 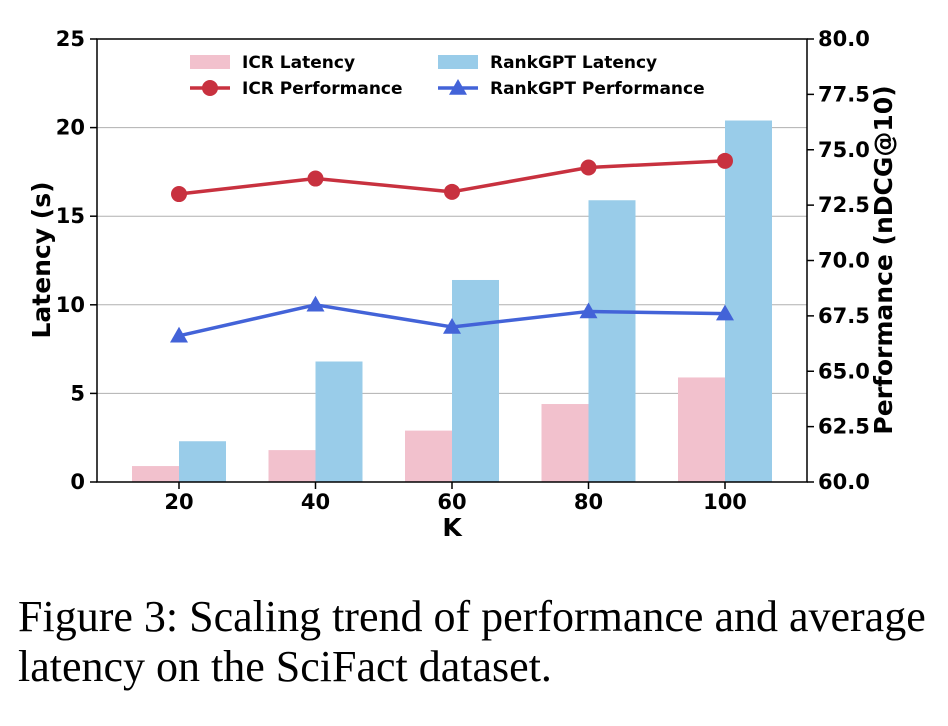 What do you see at coordinates (597, 89) in the screenshot?
I see `legend-label-rankgpt-performance: RankGPT Performance` at bounding box center [597, 89].